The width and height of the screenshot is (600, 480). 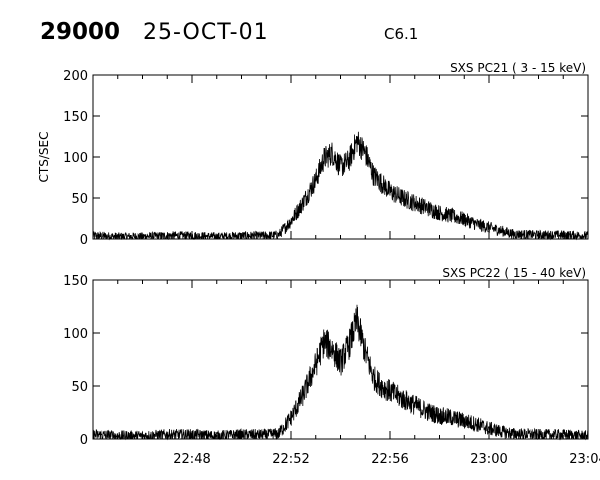 I want to click on x-tick-label: 22:52, so click(x=290, y=459).